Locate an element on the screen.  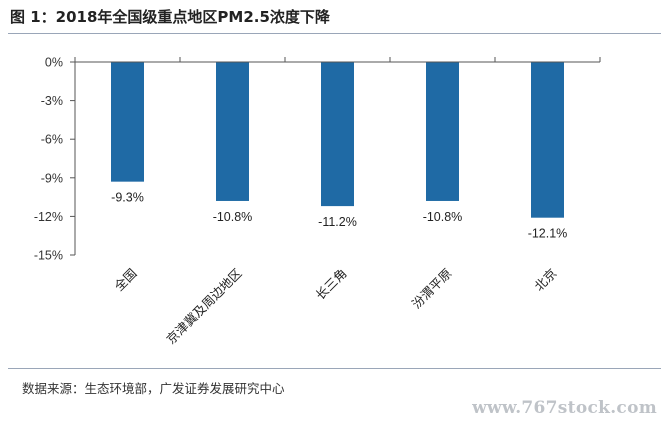
category-label: 北京 is located at coordinates (545, 280).